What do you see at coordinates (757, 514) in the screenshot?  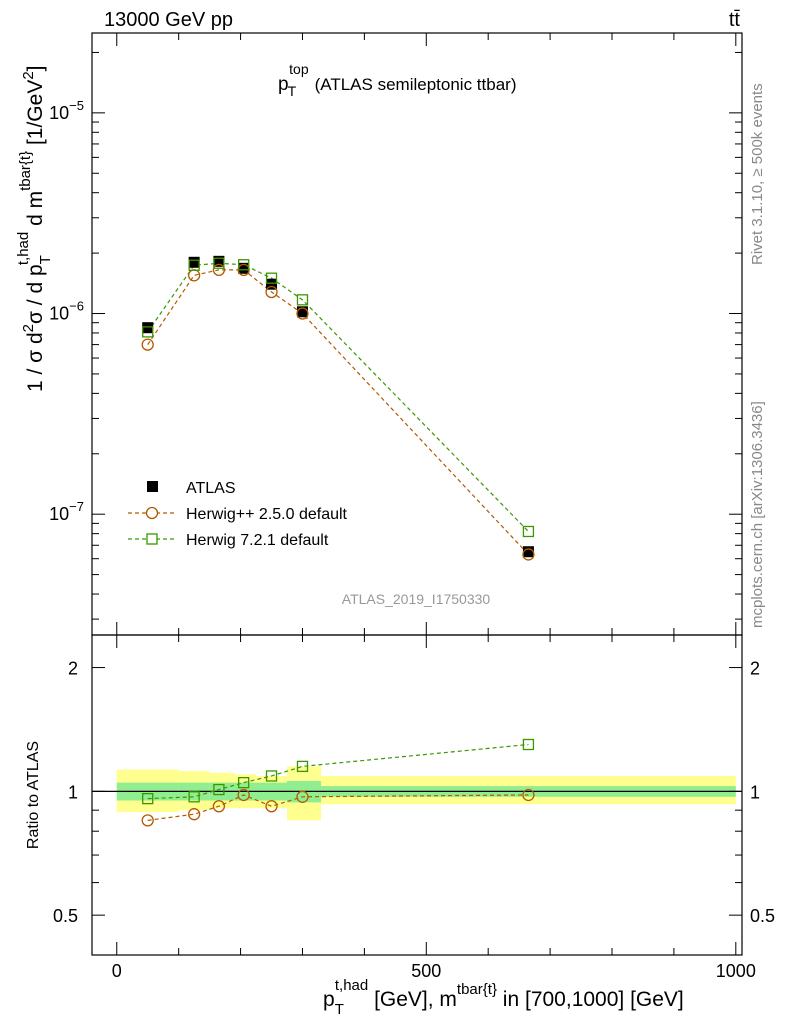 I see `mcplots-label: mcplots.cern.ch [arXiv:1306.3436]` at bounding box center [757, 514].